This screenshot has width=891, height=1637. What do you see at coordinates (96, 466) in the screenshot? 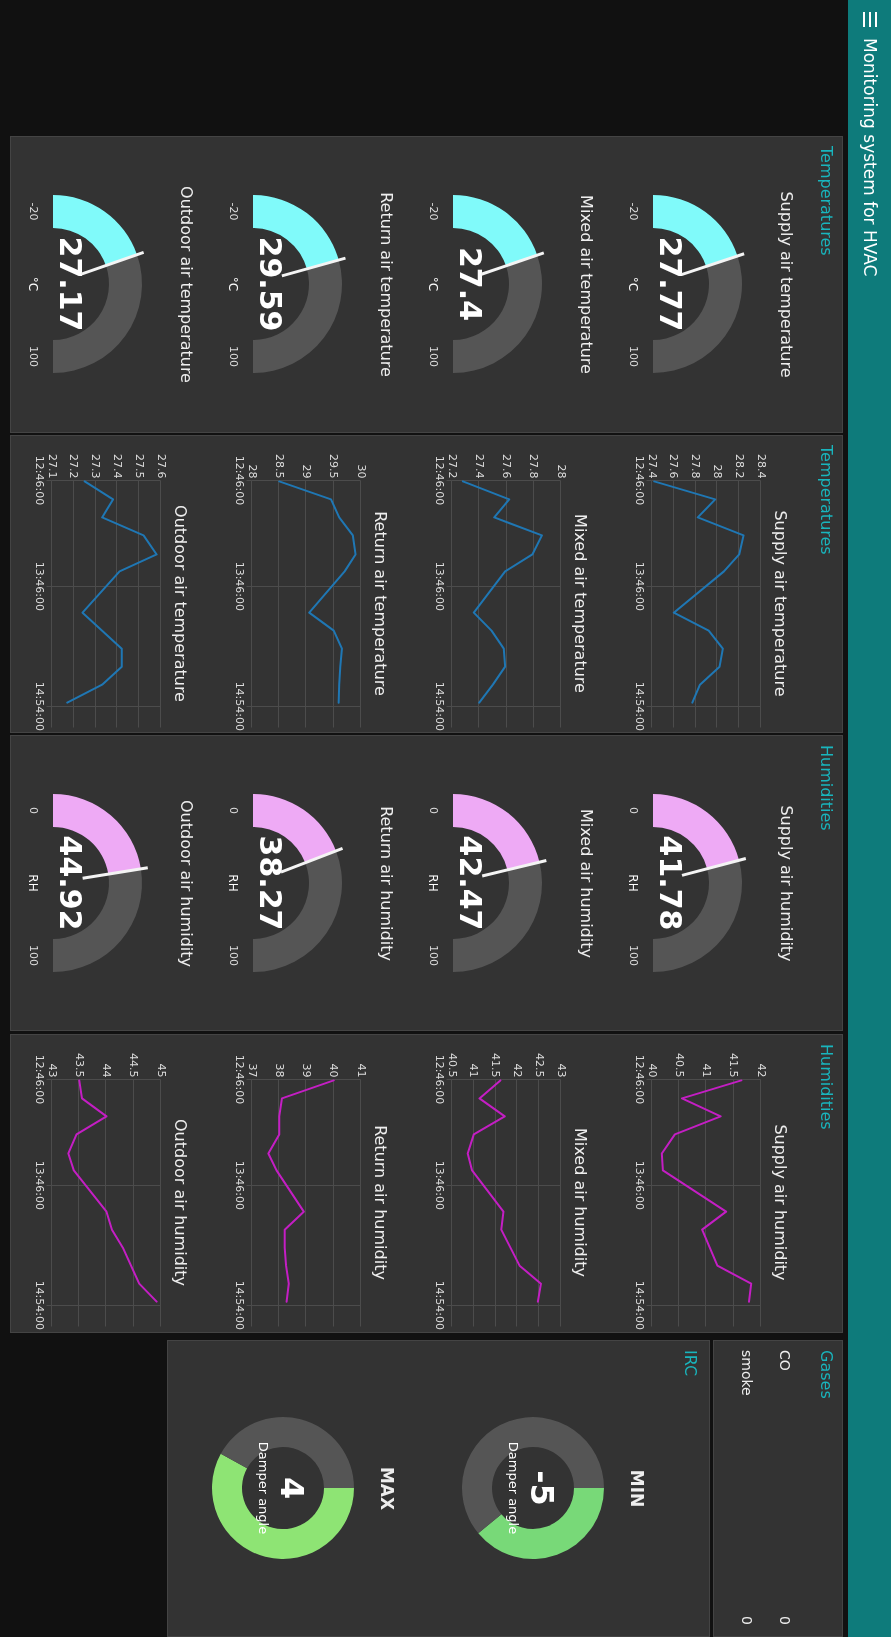
I see `x-tick-label: 27.3` at bounding box center [96, 466].